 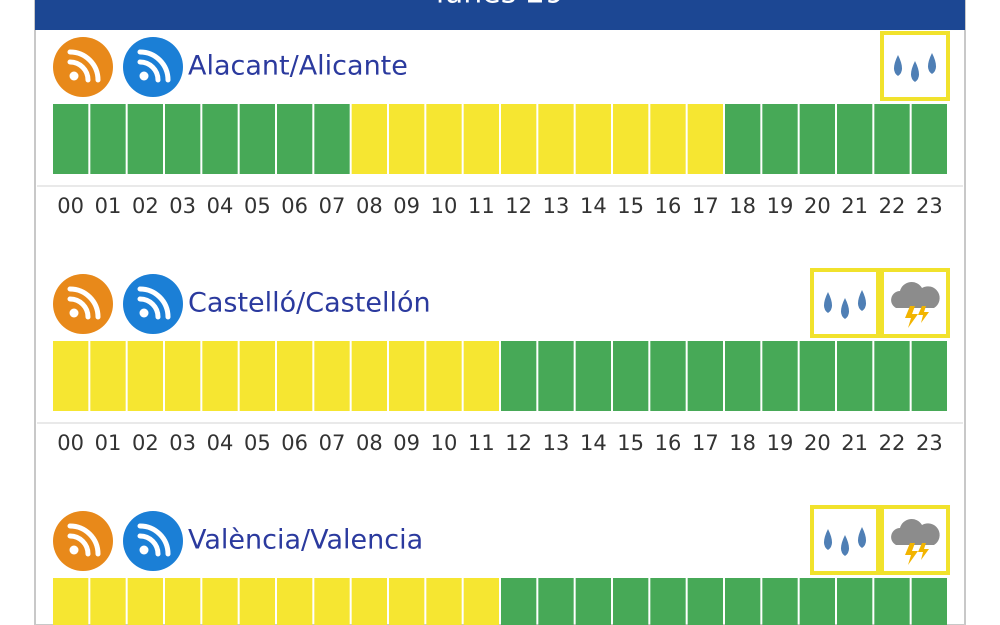 I want to click on hour-label: 12, so click(x=518, y=443).